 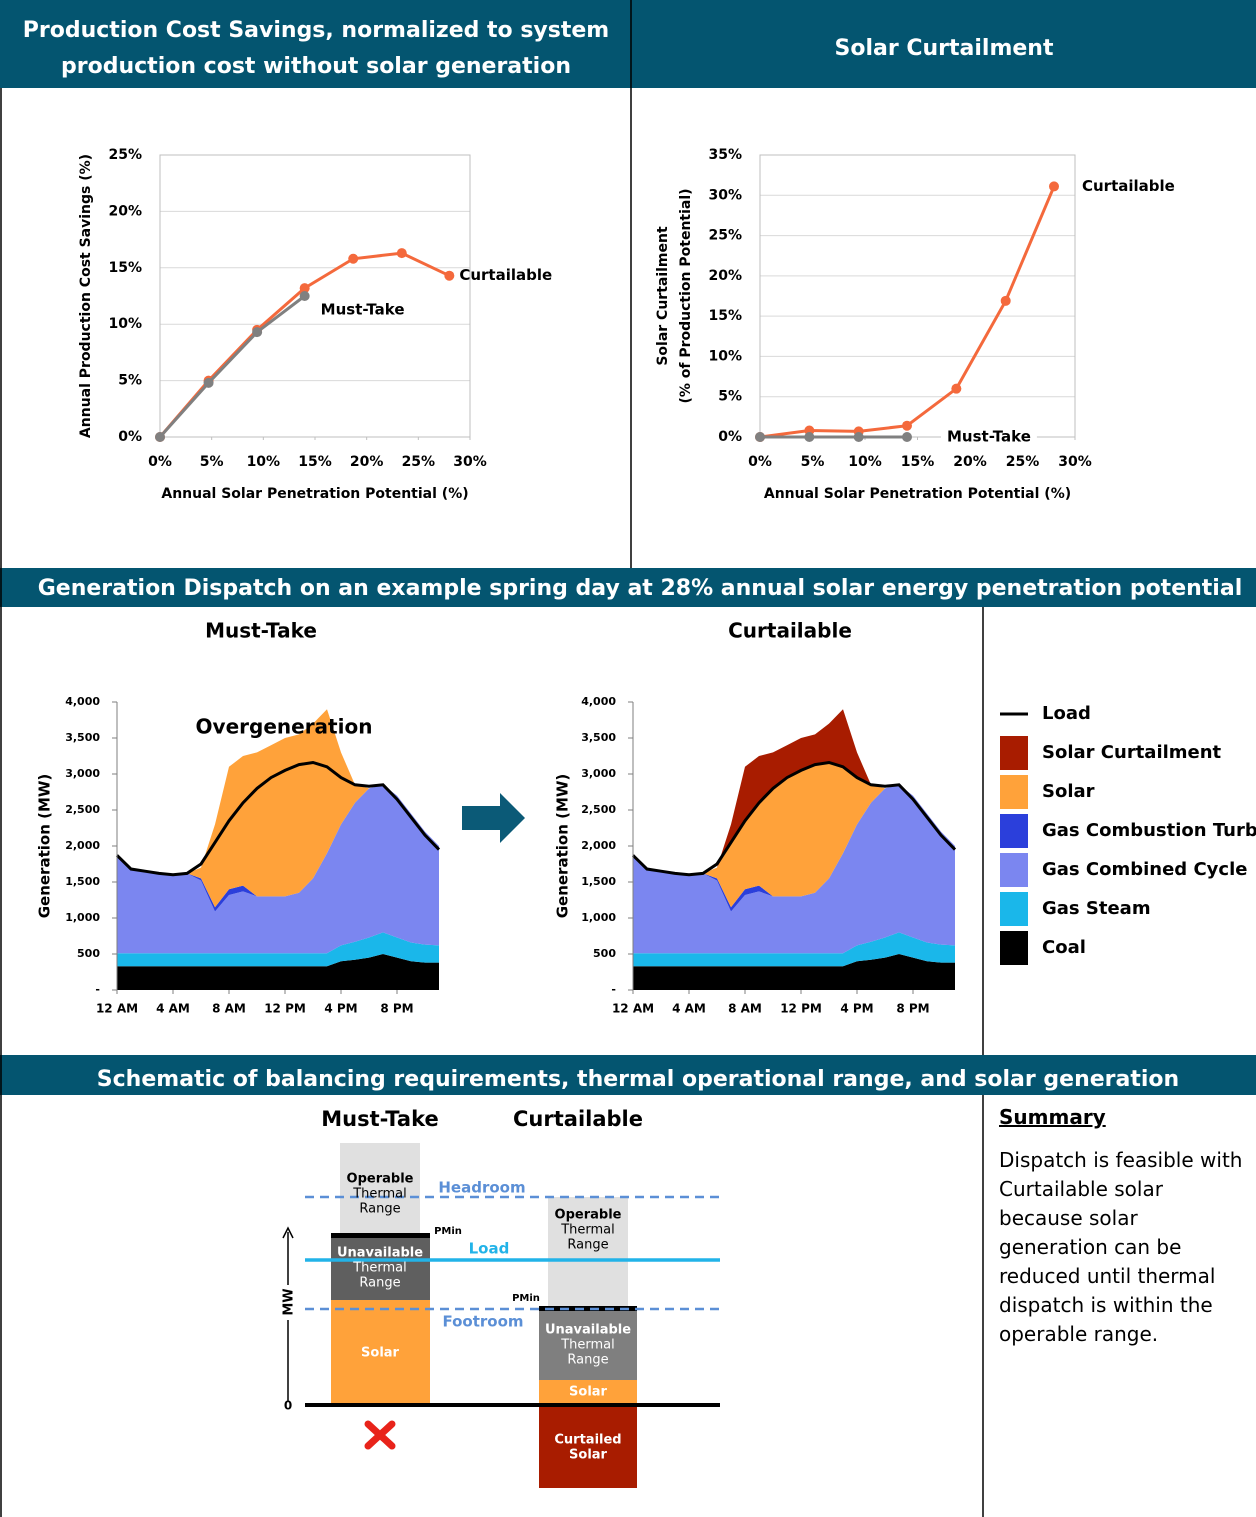 I want to click on x-tick-label: 25%, so click(x=1023, y=462).